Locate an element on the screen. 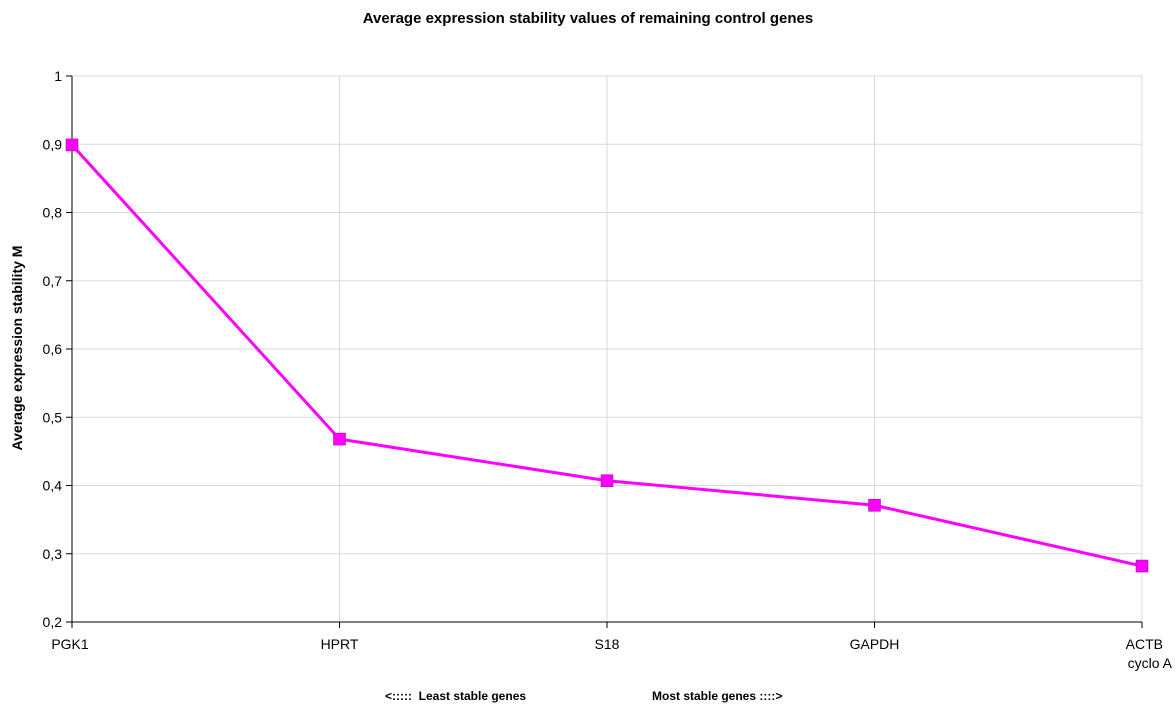 The height and width of the screenshot is (706, 1176). least-stable-caption: <::::: Least stable genes is located at coordinates (456, 696).